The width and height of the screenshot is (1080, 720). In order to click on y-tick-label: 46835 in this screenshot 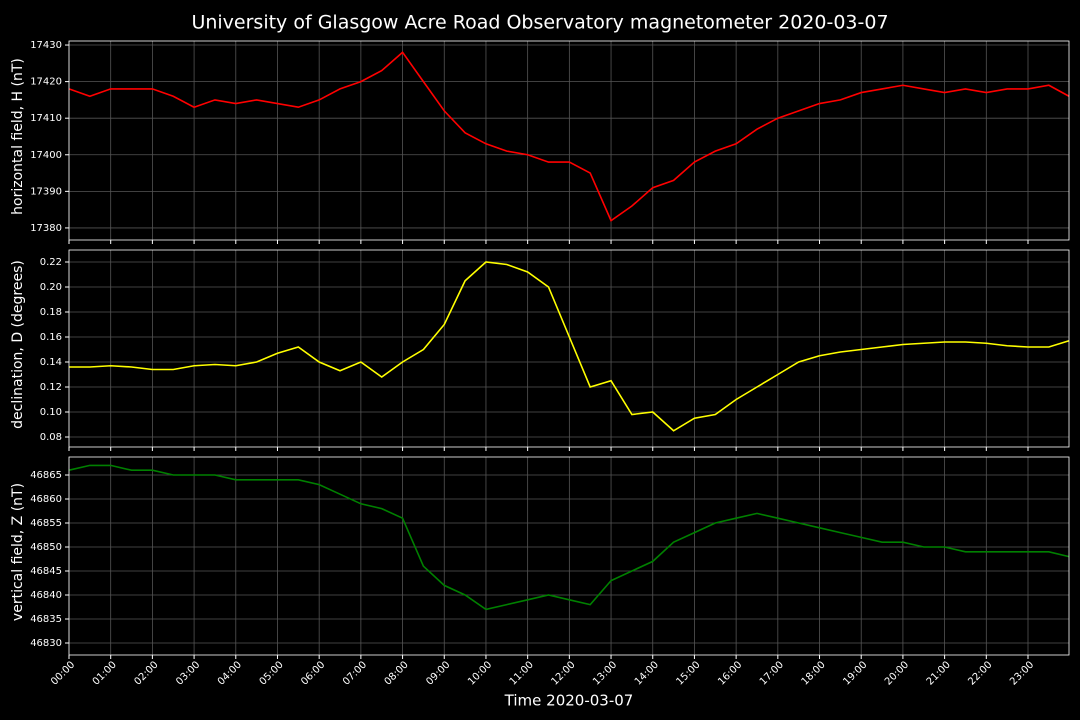, I will do `click(46, 619)`.